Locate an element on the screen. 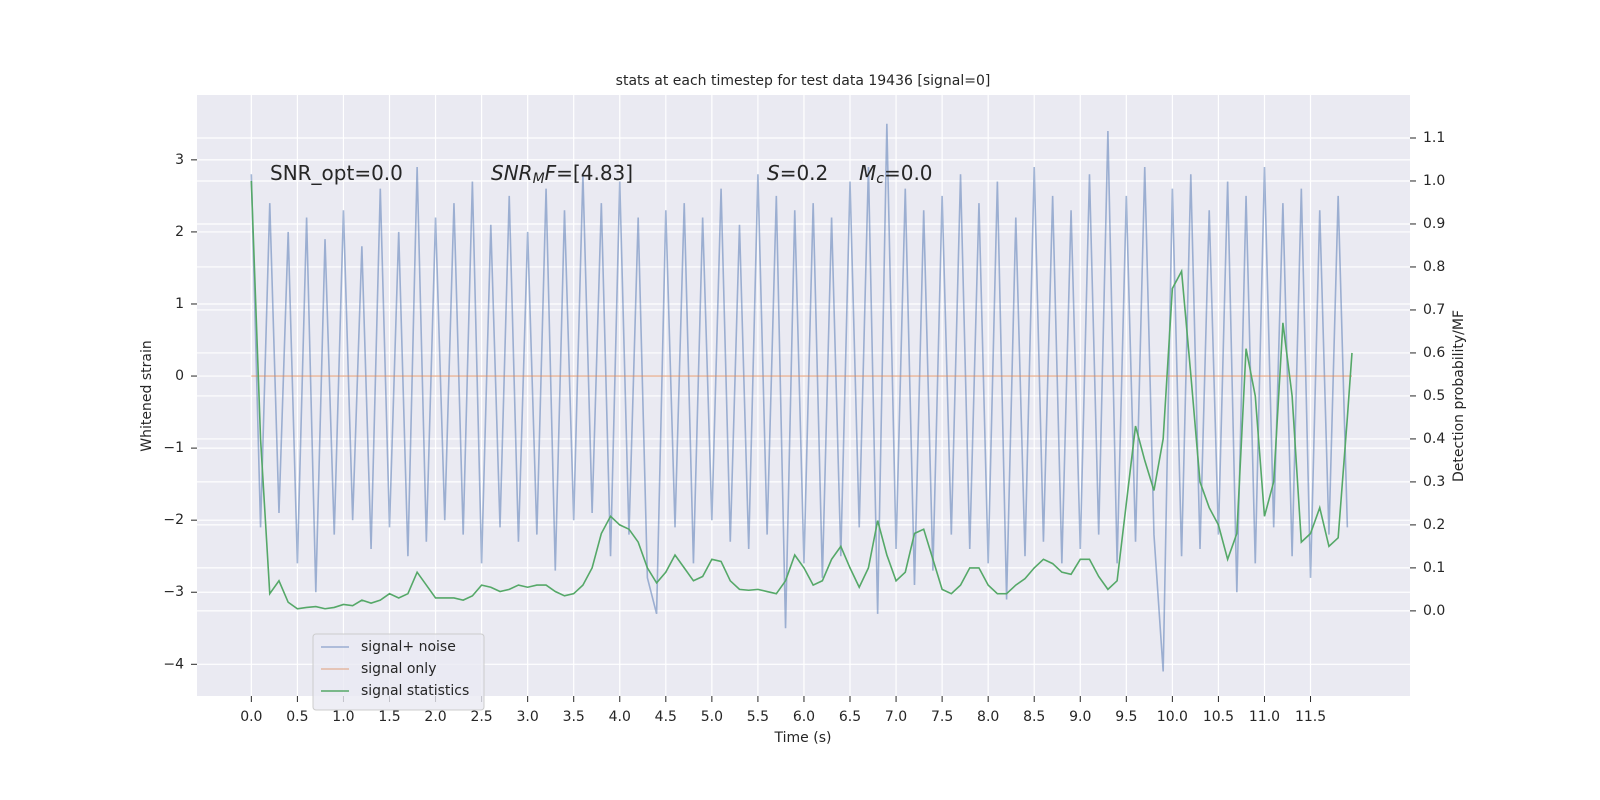  annotation-part: c is located at coordinates (880, 179).